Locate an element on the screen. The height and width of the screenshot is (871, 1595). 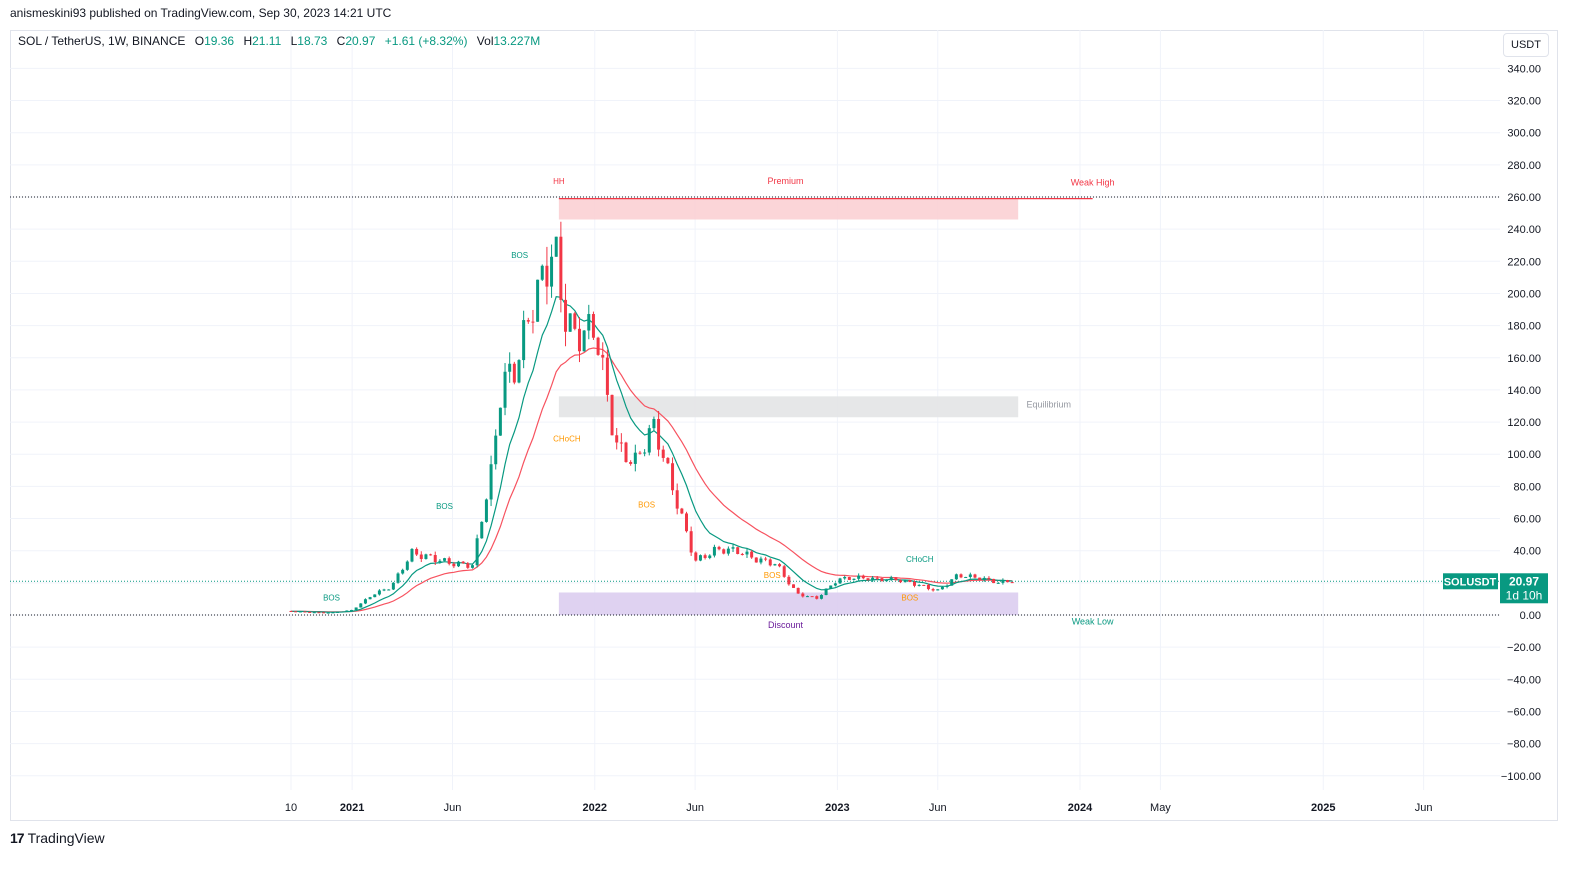
legend-close: 20.97 is located at coordinates (360, 41).